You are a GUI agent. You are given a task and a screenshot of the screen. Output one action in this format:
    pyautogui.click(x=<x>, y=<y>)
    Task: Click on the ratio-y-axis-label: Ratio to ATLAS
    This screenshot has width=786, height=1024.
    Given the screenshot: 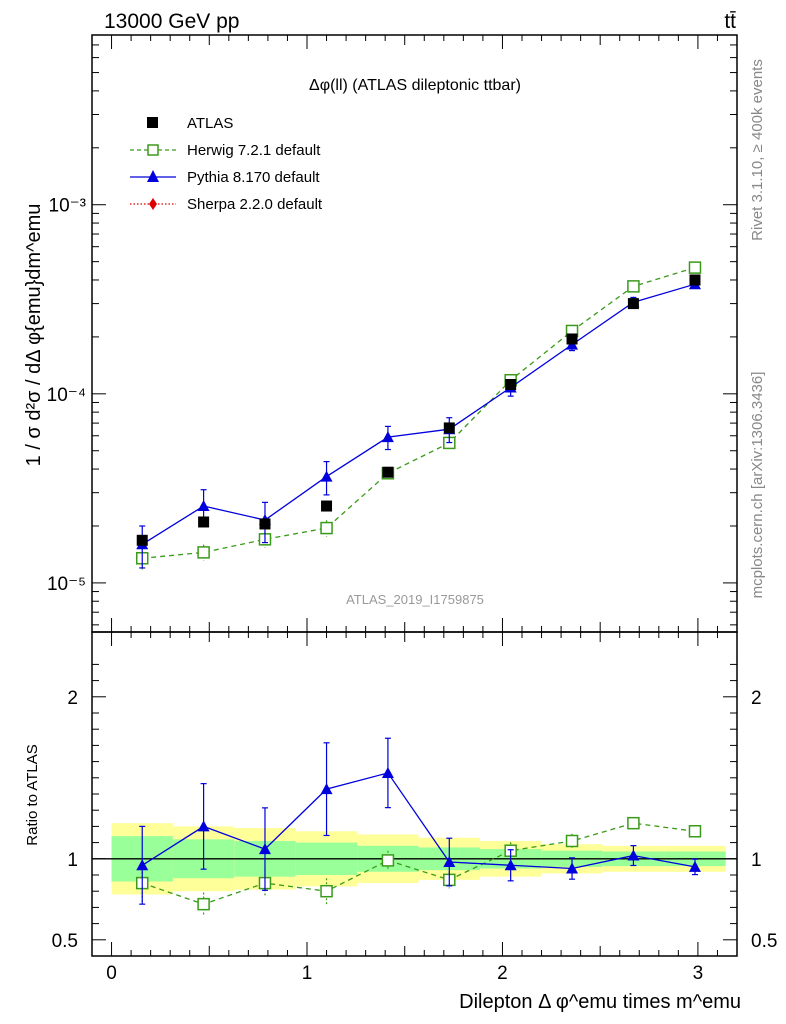 What is the action you would take?
    pyautogui.click(x=32, y=794)
    